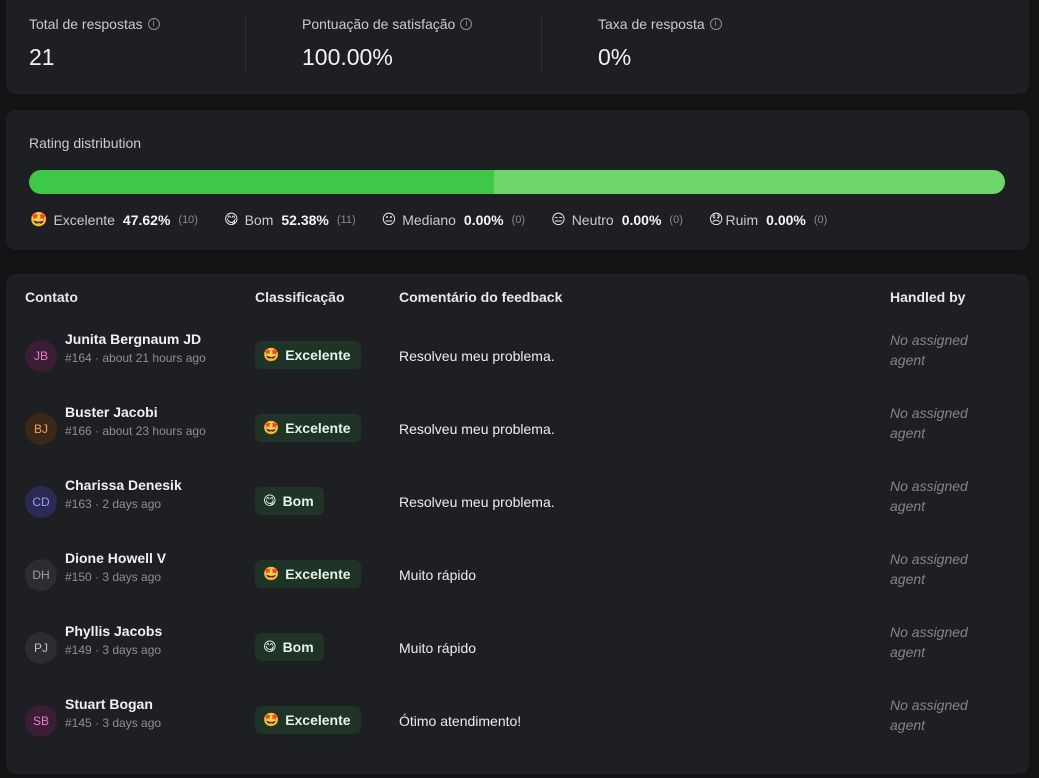 Image resolution: width=1039 pixels, height=778 pixels. What do you see at coordinates (615, 57) in the screenshot?
I see `stat-value: 0%` at bounding box center [615, 57].